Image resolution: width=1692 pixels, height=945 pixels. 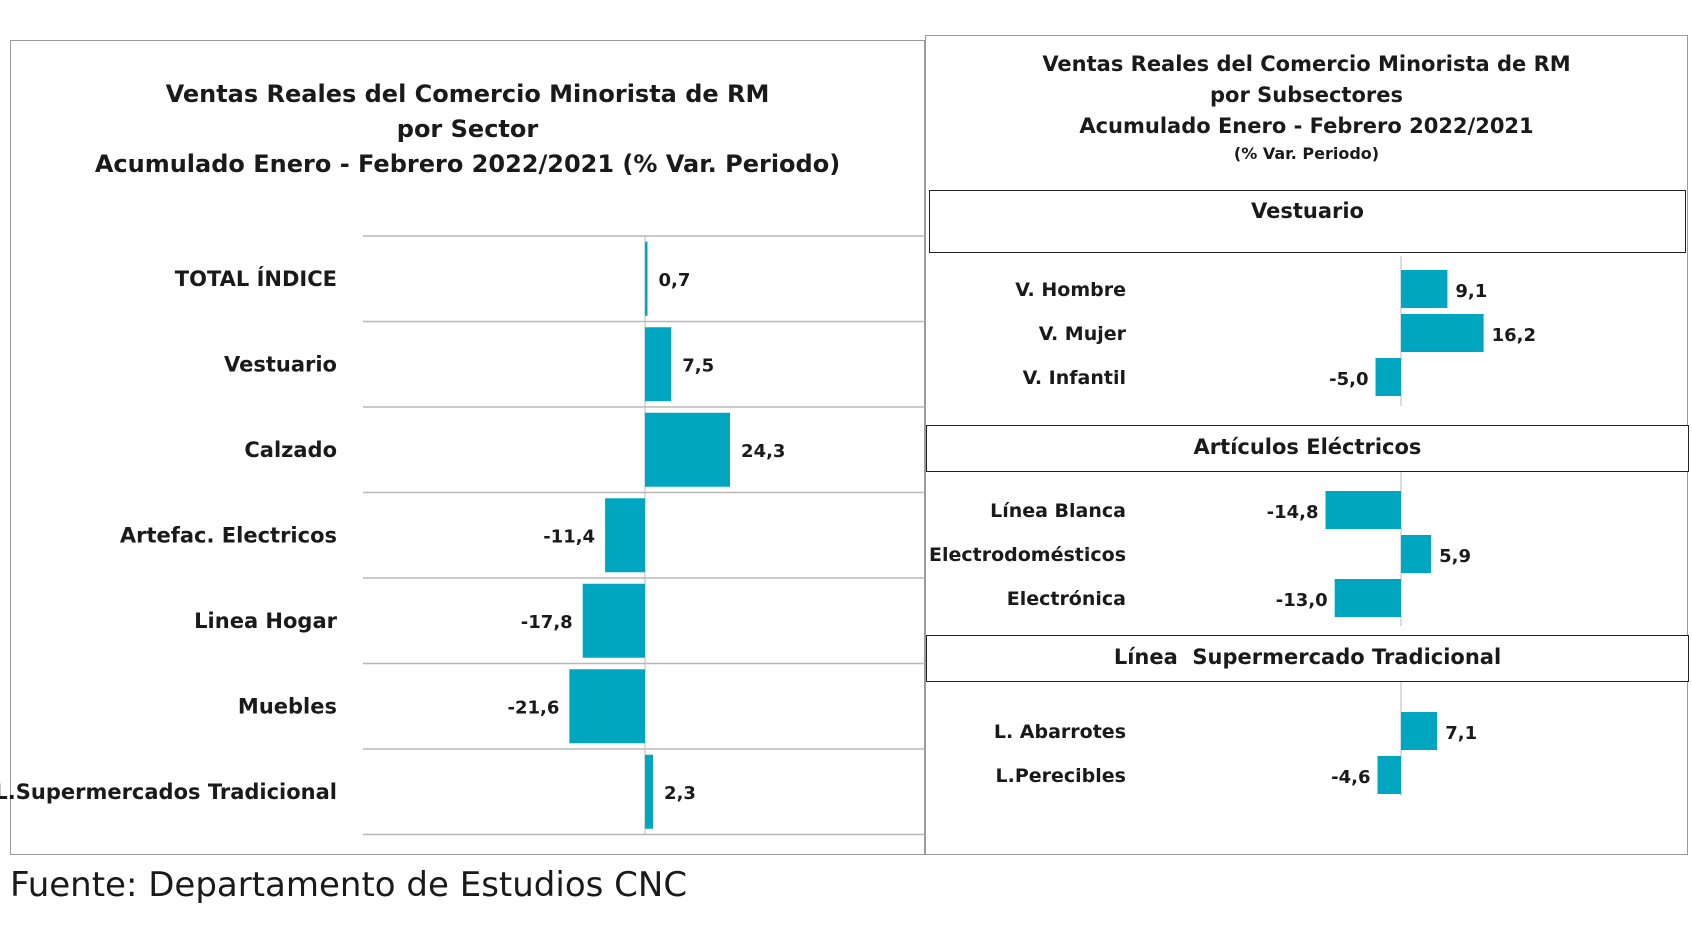 I want to click on category-label: L.Perecibles, so click(x=1061, y=776).